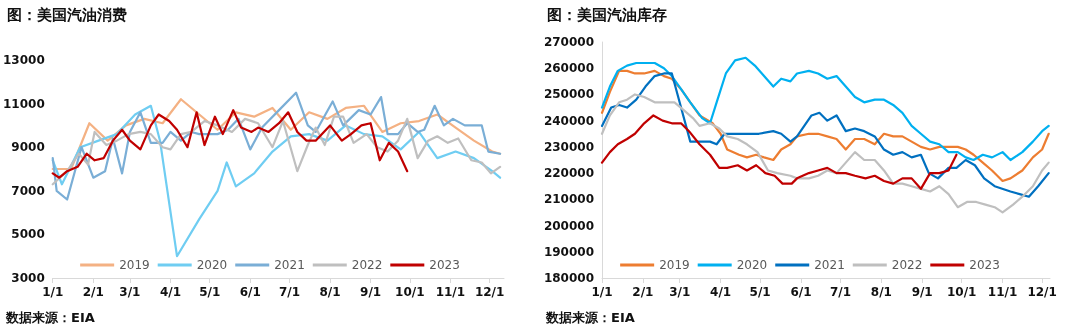 This screenshot has height=328, width=1080. Describe the element at coordinates (24, 60) in the screenshot. I see `y-tick-label: 13000` at that location.